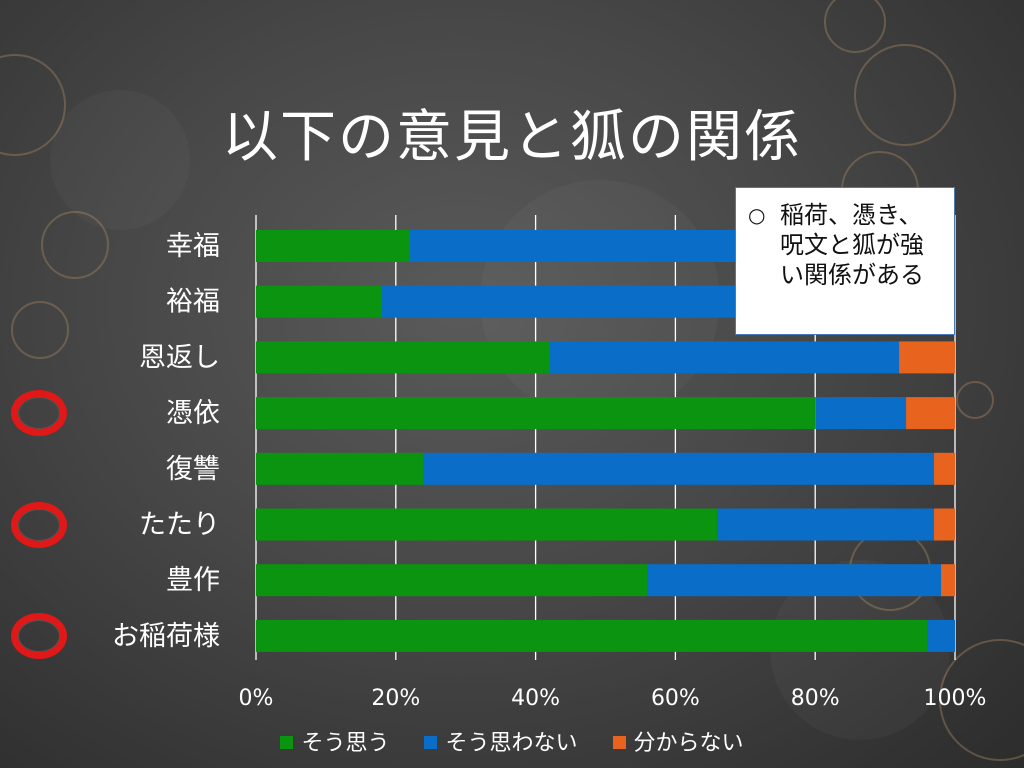  Describe the element at coordinates (613, 698) in the screenshot. I see `x-tick-labels: 0% 20% 40% 60% 80% 100%` at that location.